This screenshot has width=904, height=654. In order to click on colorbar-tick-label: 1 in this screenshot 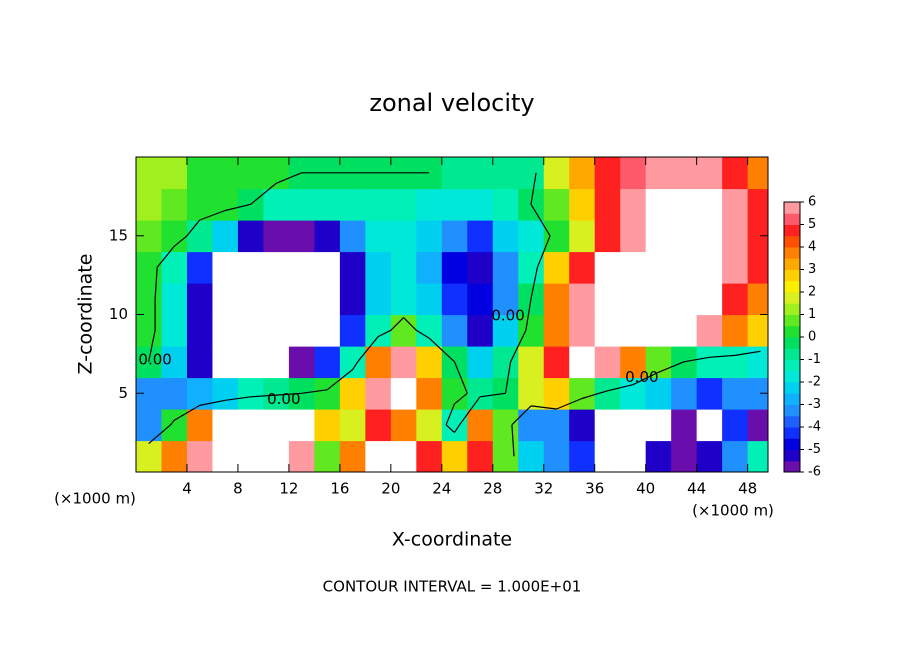, I will do `click(812, 314)`.